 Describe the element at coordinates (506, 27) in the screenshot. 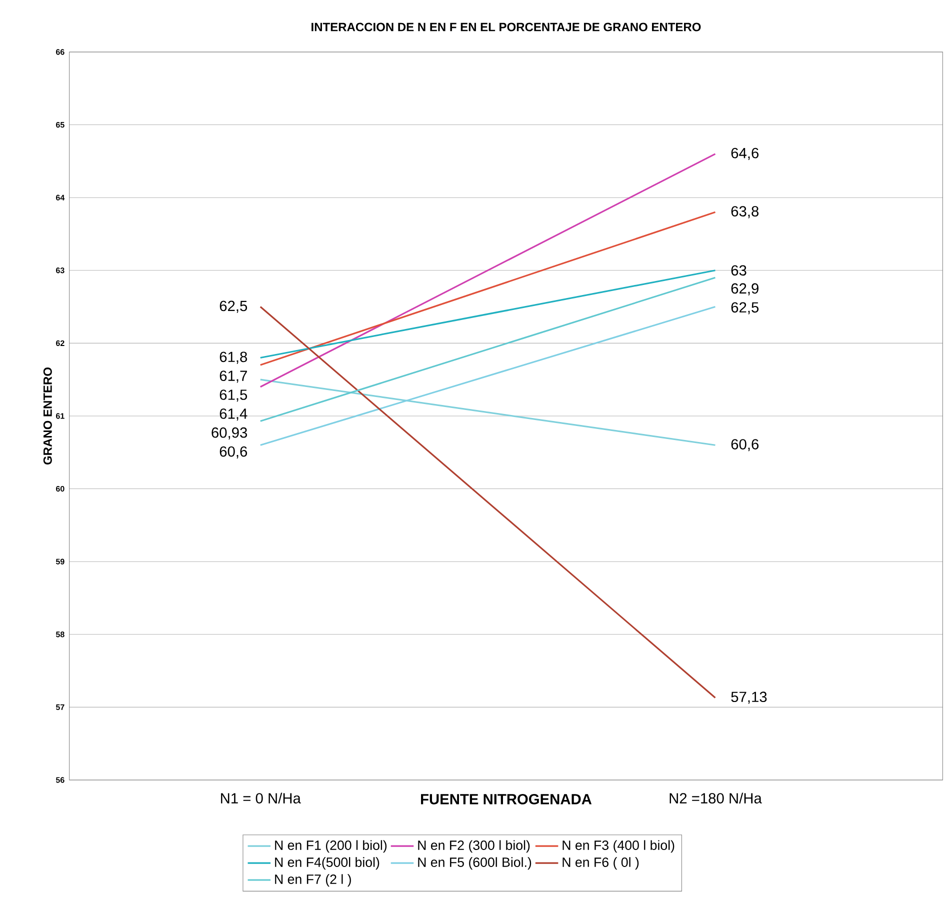

I see `chart-title: INTERACCION DE N EN F EN EL PORCENTAJE DE GRANO ENTERO` at that location.